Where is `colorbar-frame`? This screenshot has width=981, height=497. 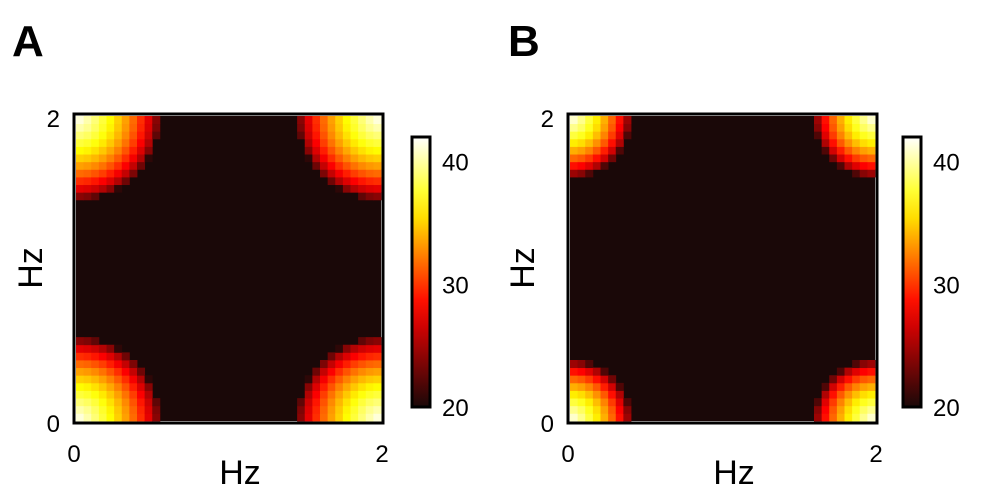 colorbar-frame is located at coordinates (421, 272).